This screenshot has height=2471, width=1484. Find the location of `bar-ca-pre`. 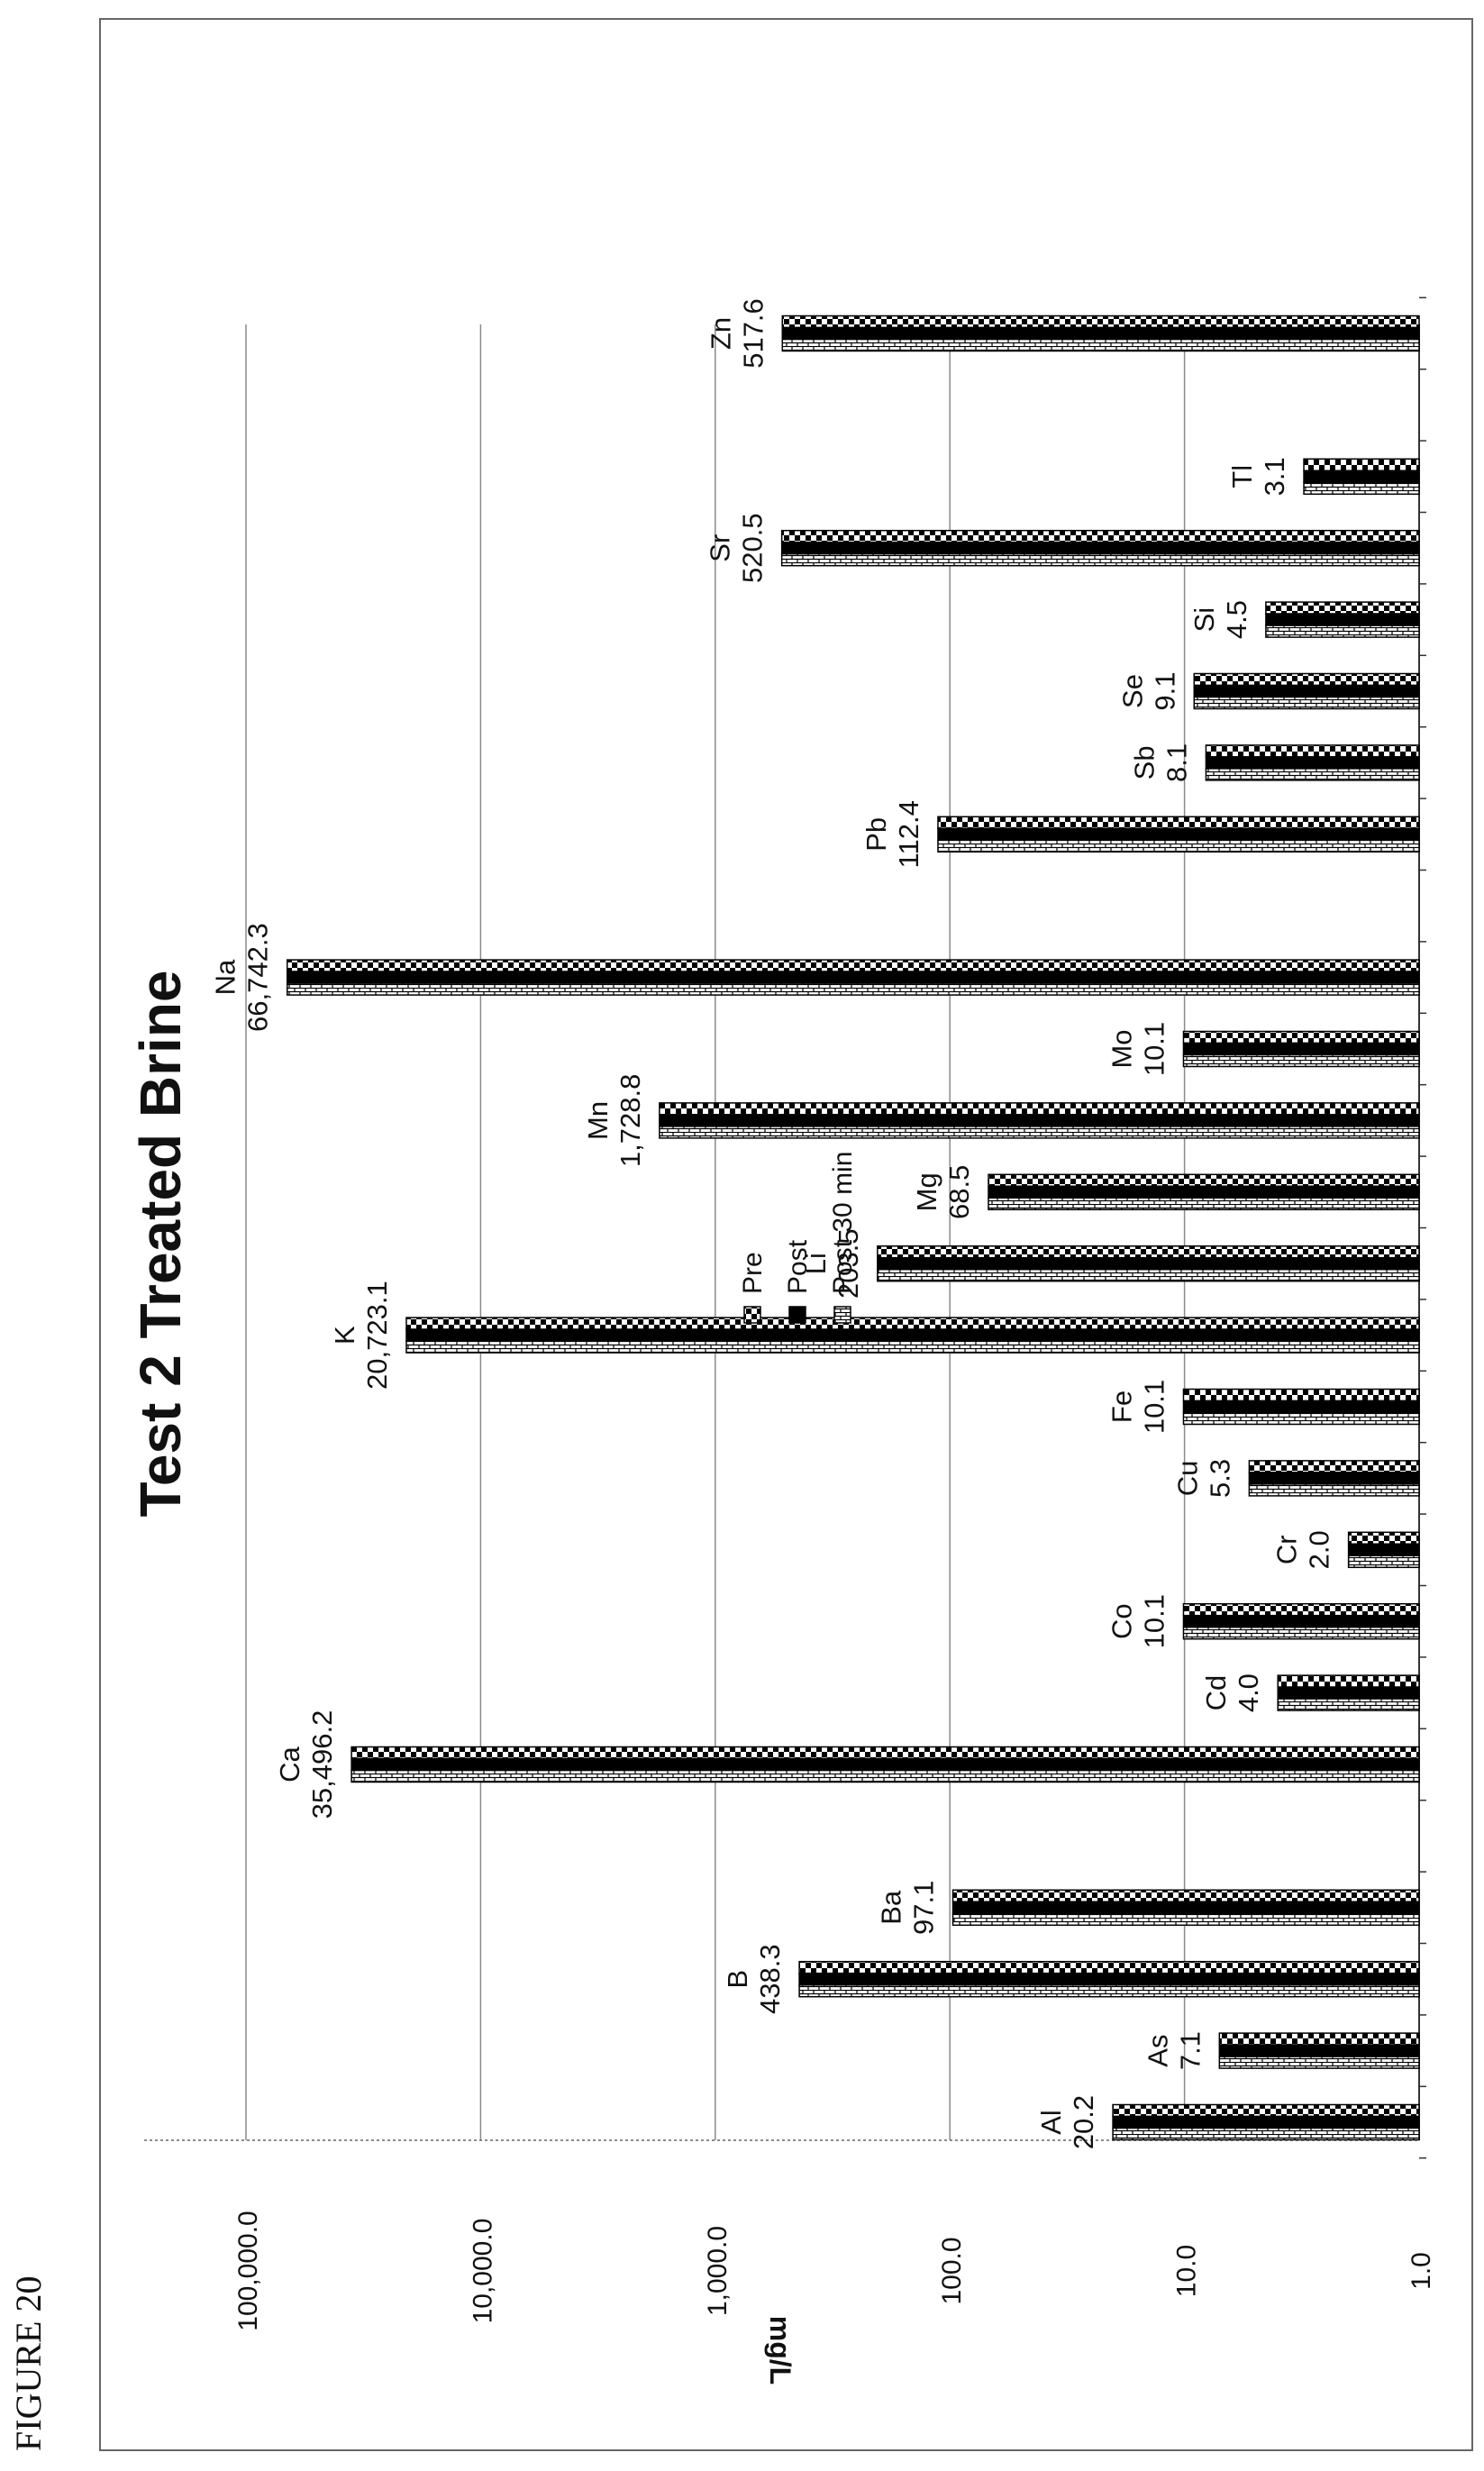

bar-ca-pre is located at coordinates (885, 1753).